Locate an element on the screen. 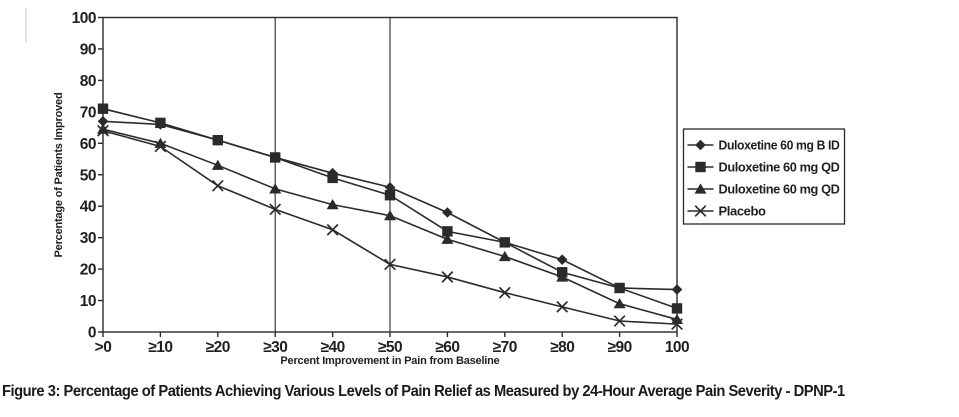 The image size is (959, 417). x-tick-label: ≥70 is located at coordinates (505, 347).